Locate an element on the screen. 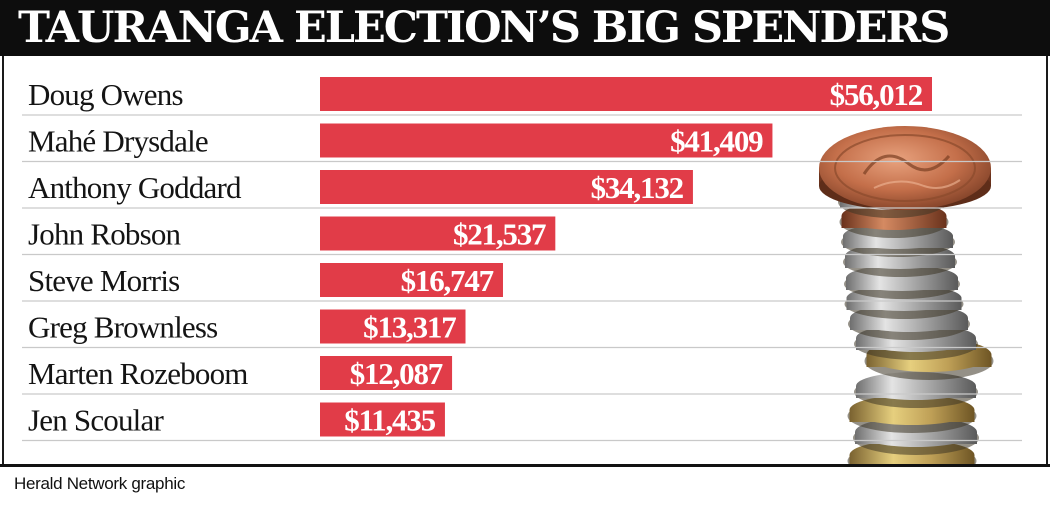 This screenshot has height=507, width=1050. bar-row: Anthony Goddard $34,132 is located at coordinates (522, 189).